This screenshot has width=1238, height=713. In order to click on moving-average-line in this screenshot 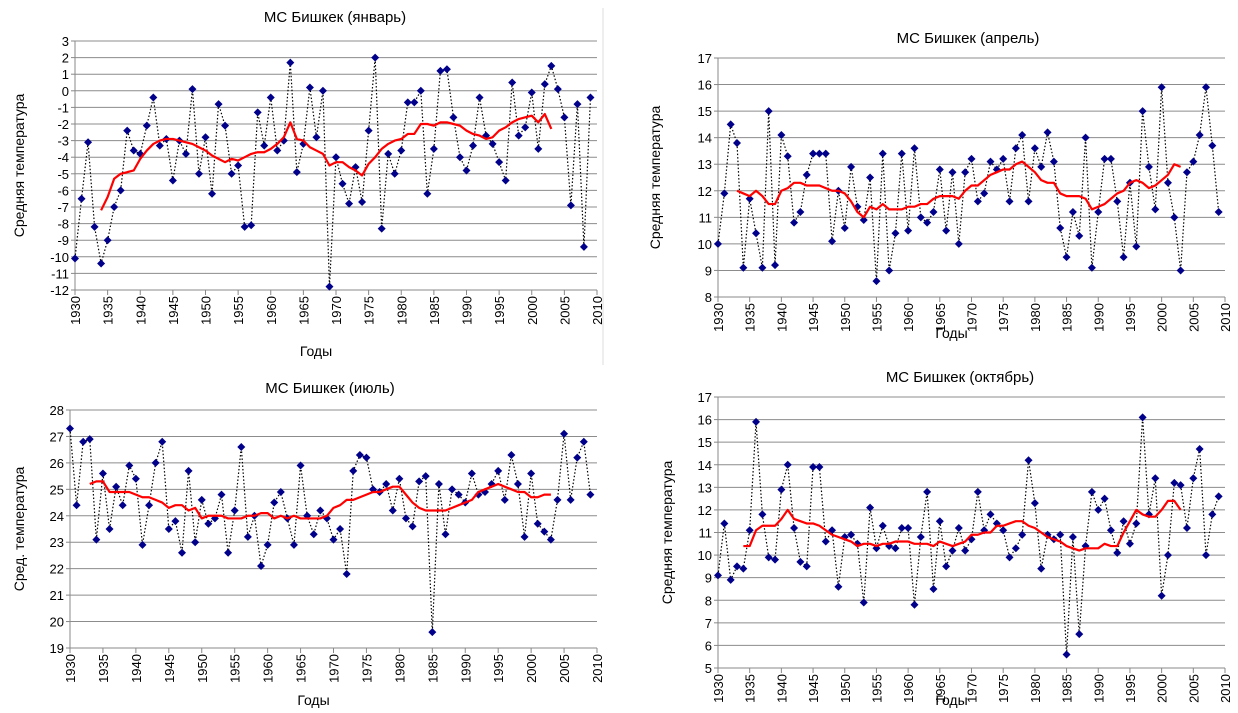, I will do `click(326, 161)`.